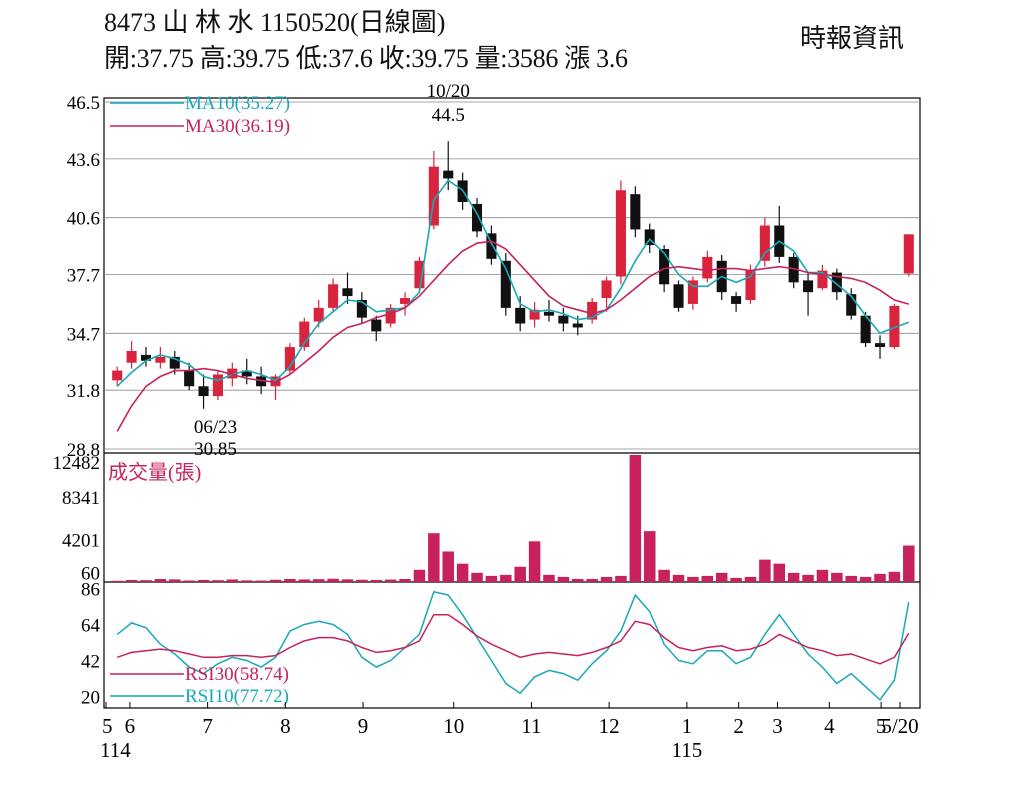 The image size is (1024, 788). I want to click on x-tick-label: 3, so click(777, 726).